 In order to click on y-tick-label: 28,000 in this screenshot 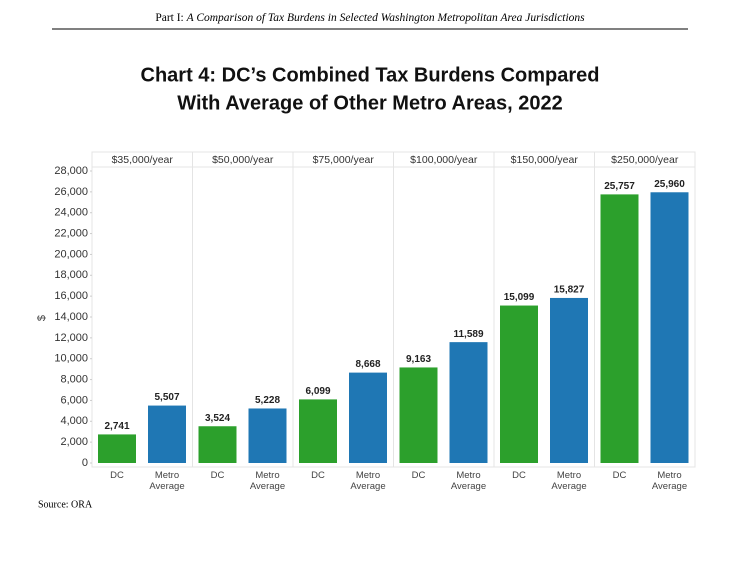, I will do `click(71, 171)`.